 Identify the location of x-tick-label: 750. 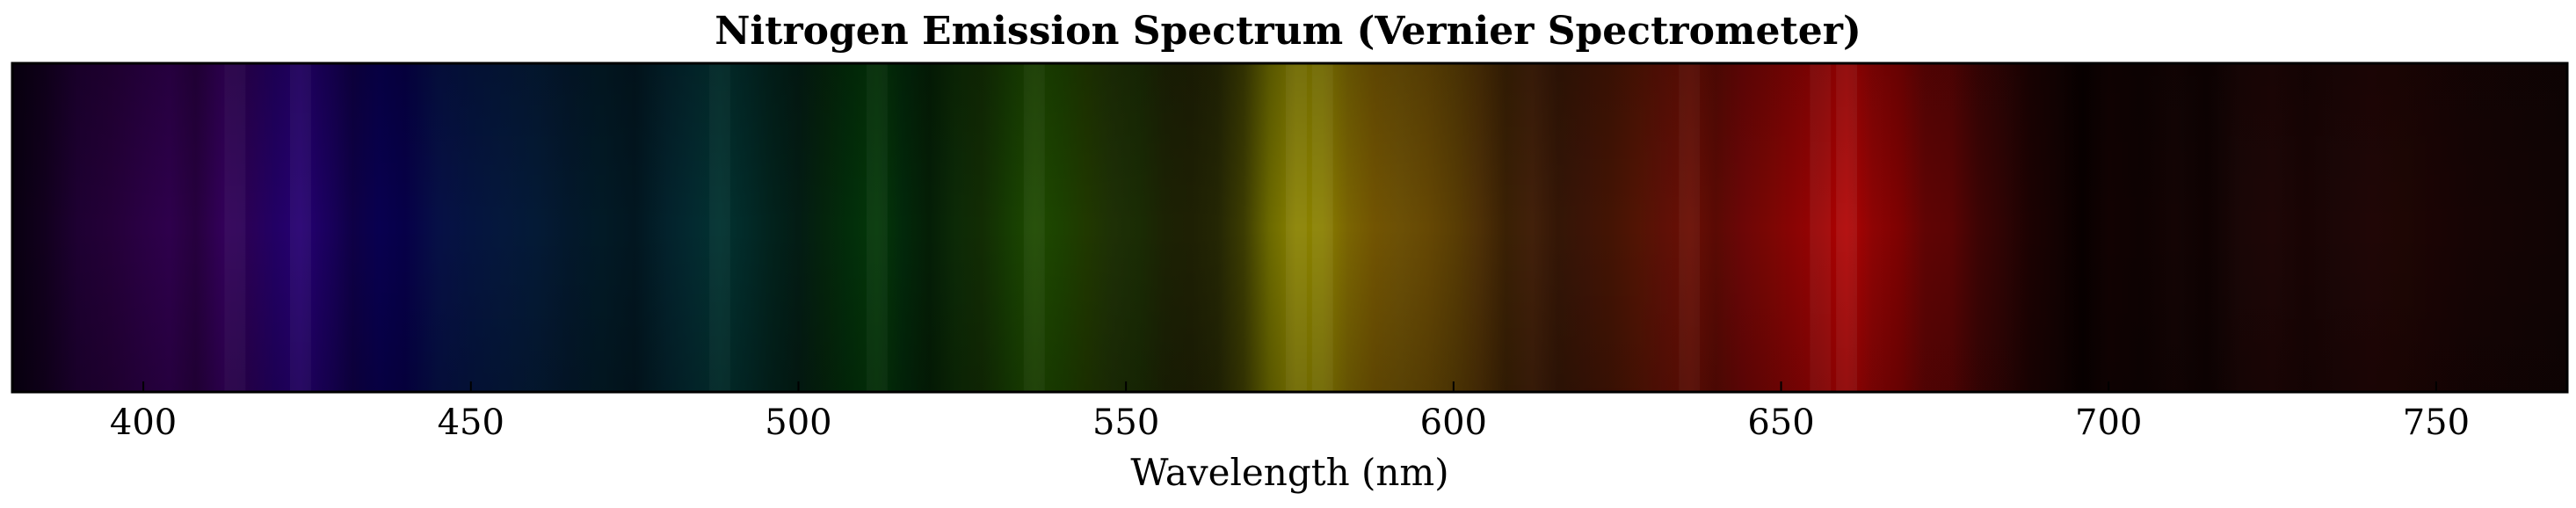
(2436, 423).